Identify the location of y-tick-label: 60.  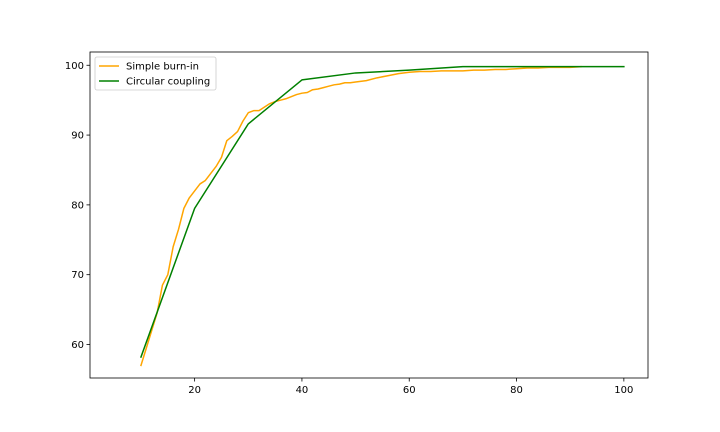
(77, 345).